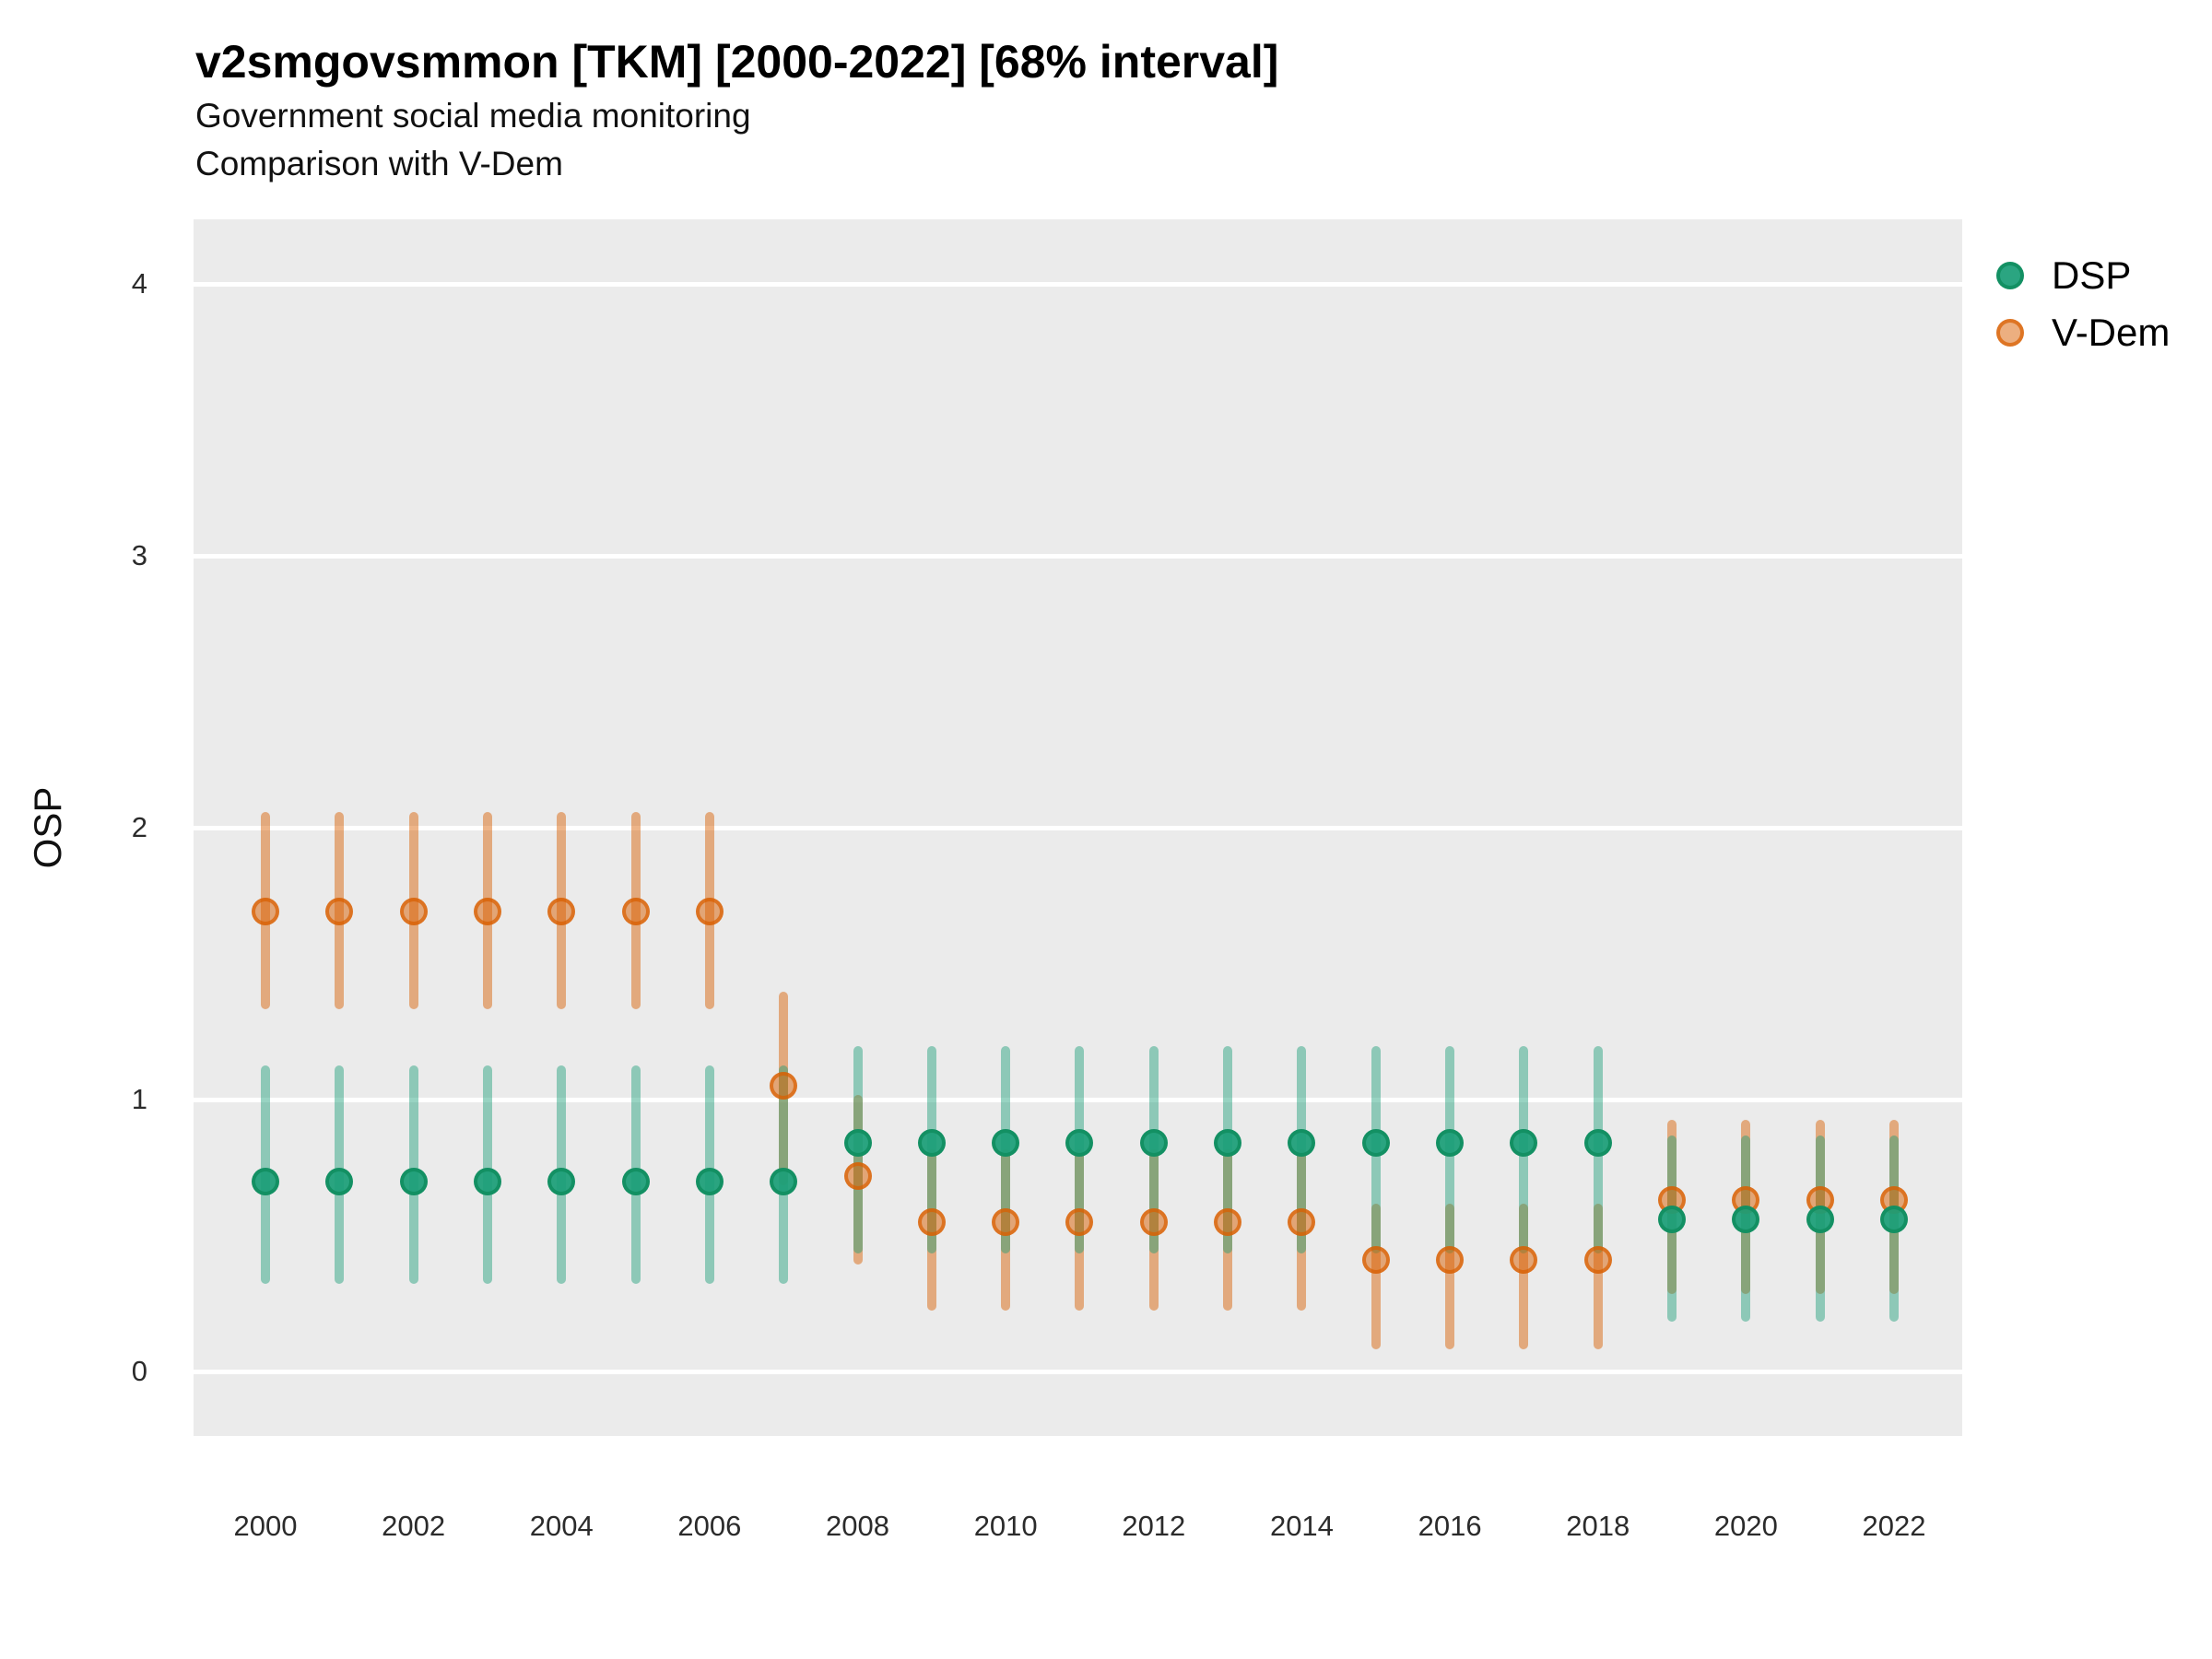 Image resolution: width=2212 pixels, height=1659 pixels. I want to click on dsp-point-2016, so click(1450, 1143).